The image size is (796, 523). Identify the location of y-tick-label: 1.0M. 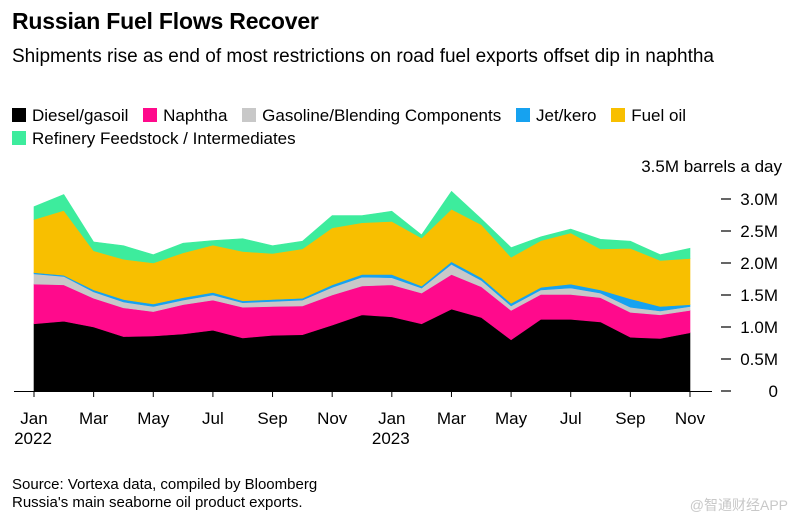
(759, 327).